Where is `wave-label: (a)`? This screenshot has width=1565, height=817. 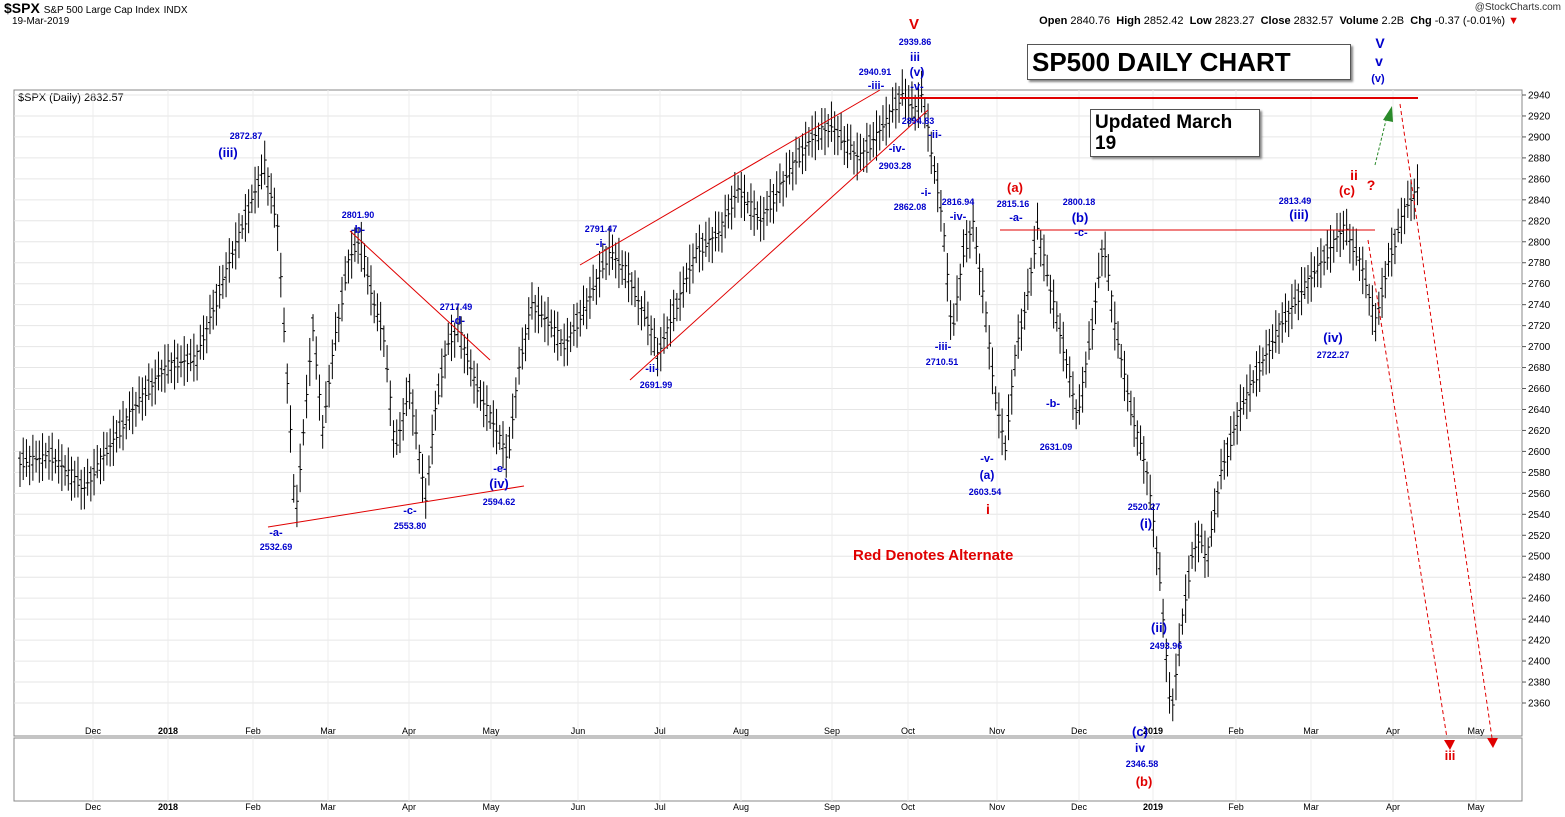 wave-label: (a) is located at coordinates (987, 475).